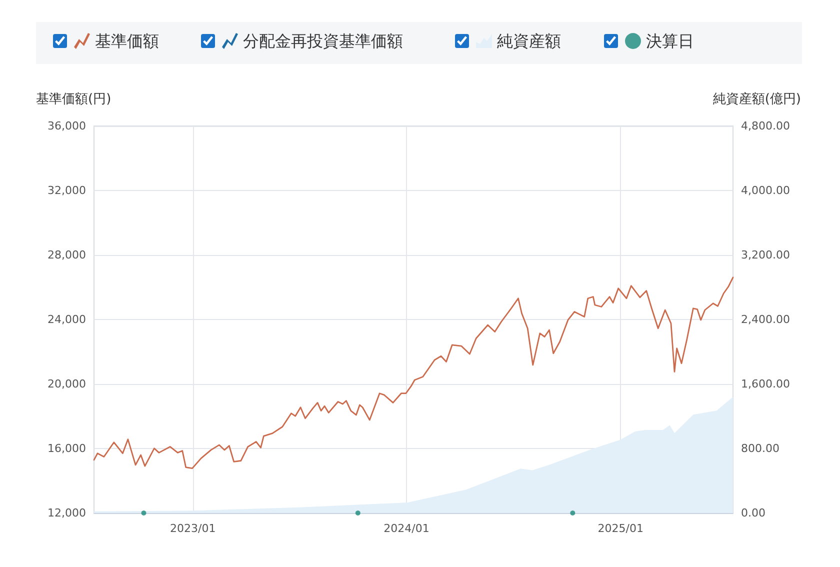 This screenshot has width=840, height=567. I want to click on y2-axis-title: 純資産額(億円), so click(756, 99).